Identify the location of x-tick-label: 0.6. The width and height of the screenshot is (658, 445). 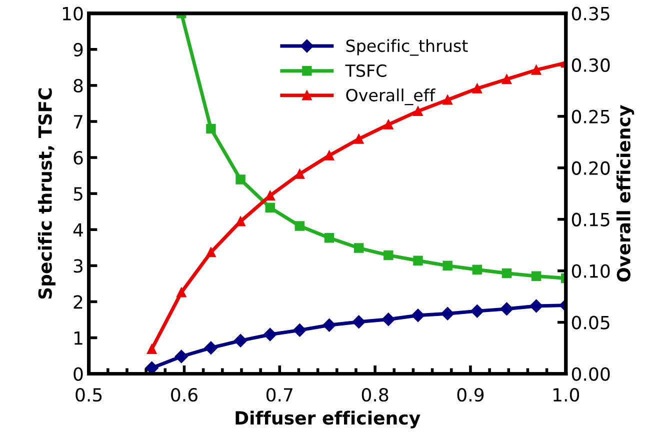
(184, 395).